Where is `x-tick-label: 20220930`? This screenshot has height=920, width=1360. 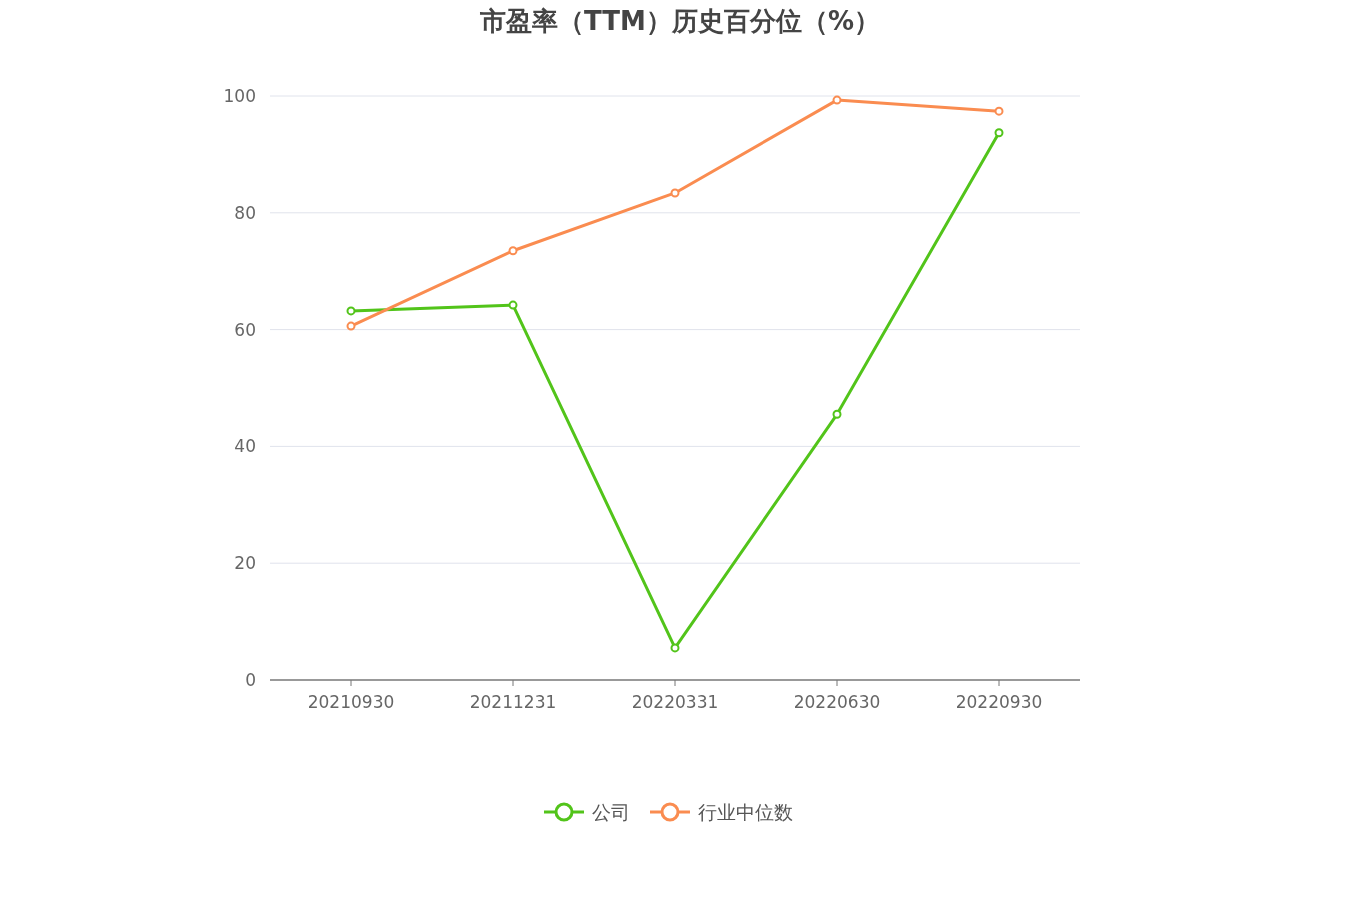 x-tick-label: 20220930 is located at coordinates (999, 702).